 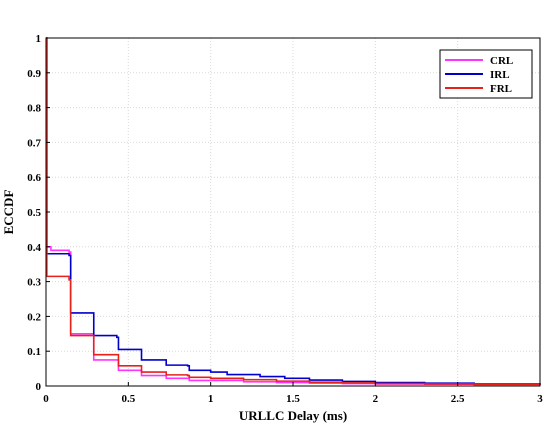 I want to click on y-axis-label: ECCDF, so click(x=8, y=212).